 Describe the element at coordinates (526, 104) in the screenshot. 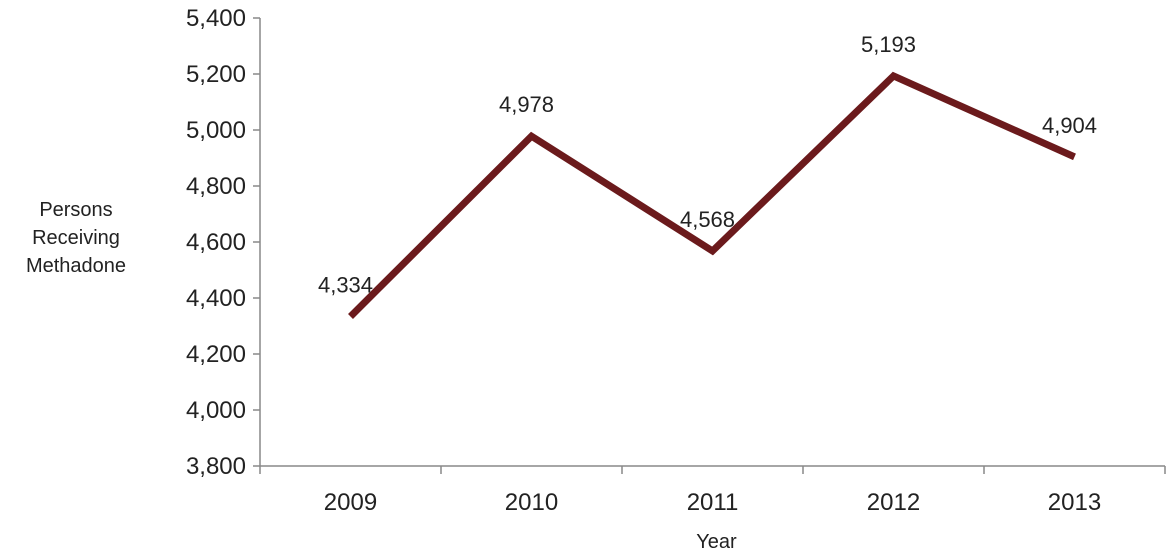

I see `data-label: 4,978` at that location.